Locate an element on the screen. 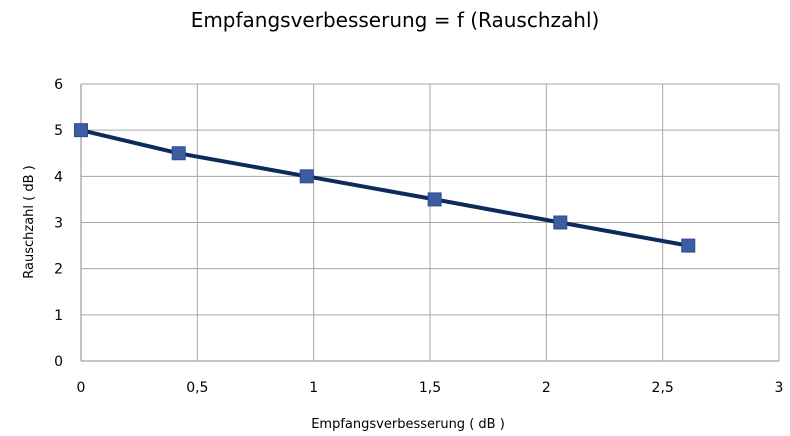  x-tick-label: 3 is located at coordinates (779, 388).